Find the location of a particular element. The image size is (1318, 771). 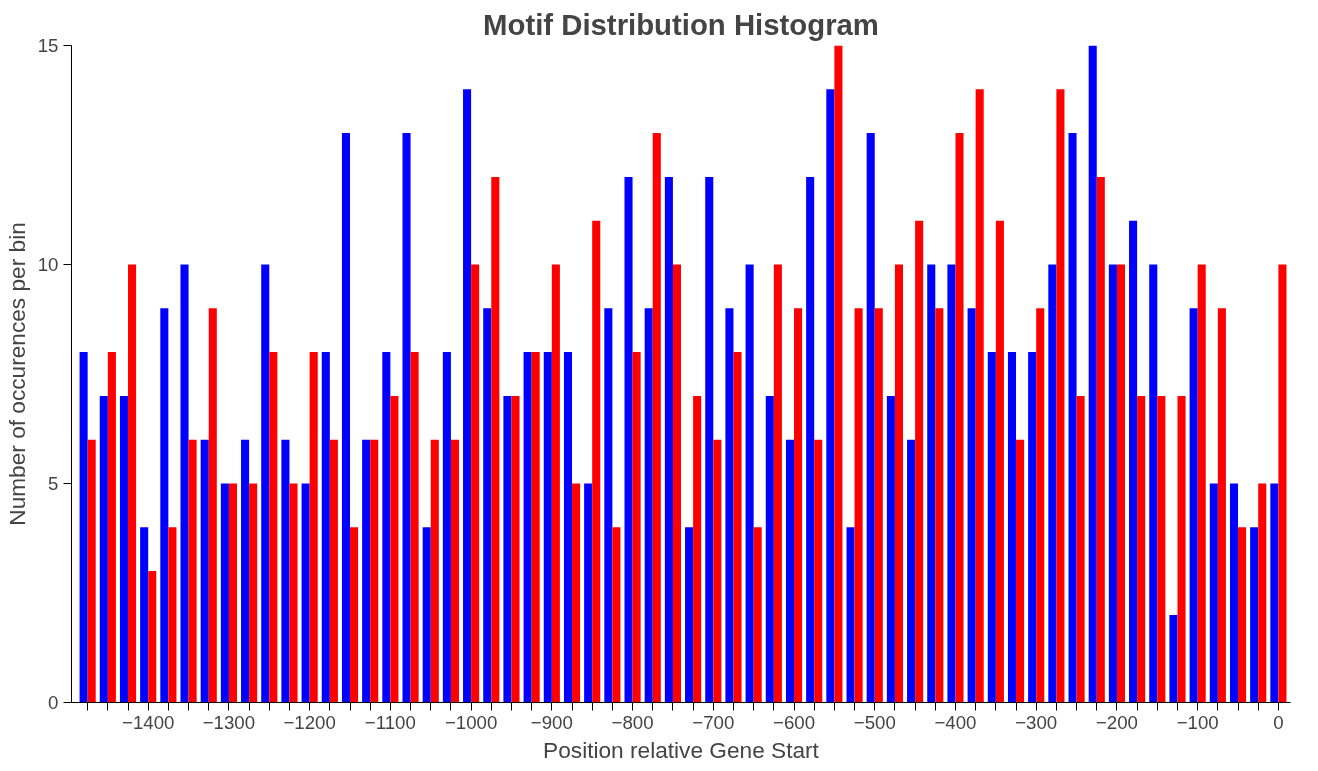

x-tick-label: −700 is located at coordinates (713, 722).